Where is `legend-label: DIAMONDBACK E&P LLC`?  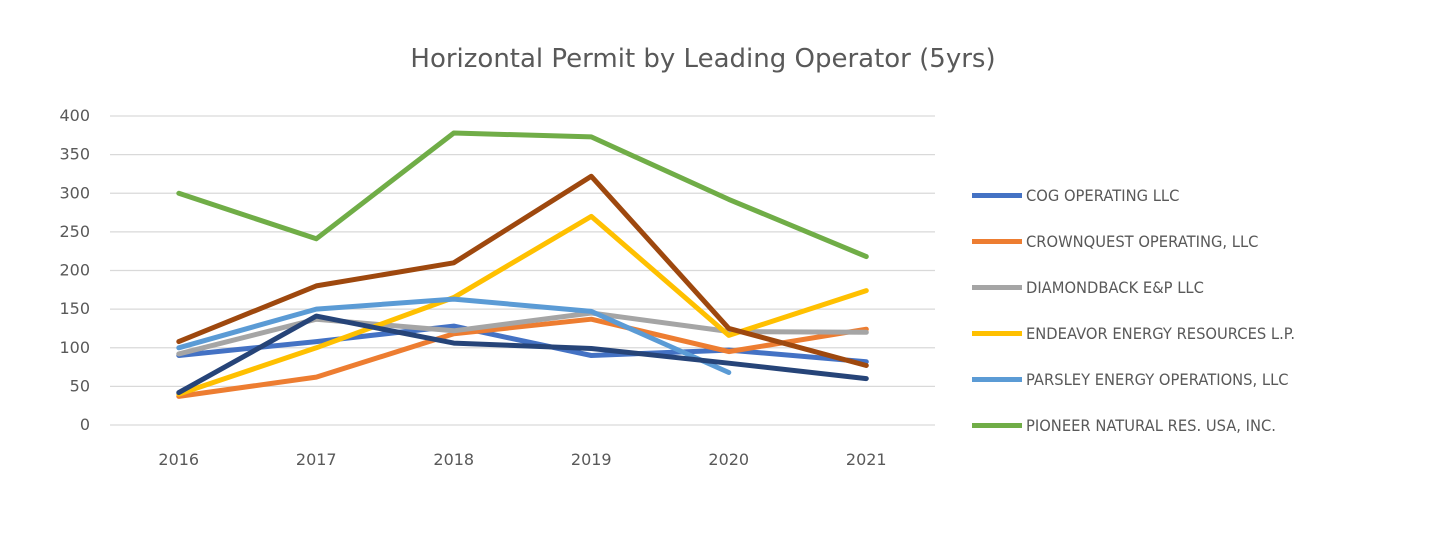 legend-label: DIAMONDBACK E&P LLC is located at coordinates (1115, 287).